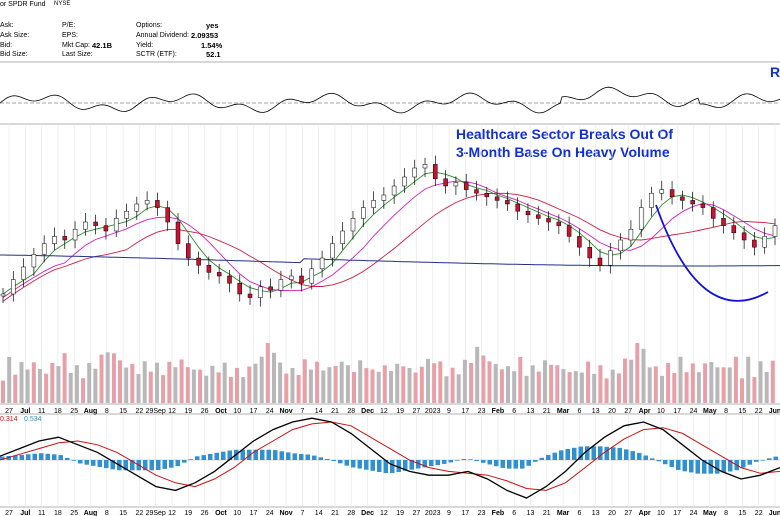 The image size is (780, 516). Describe the element at coordinates (612, 411) in the screenshot. I see `price-axis-tick-label: 20` at that location.